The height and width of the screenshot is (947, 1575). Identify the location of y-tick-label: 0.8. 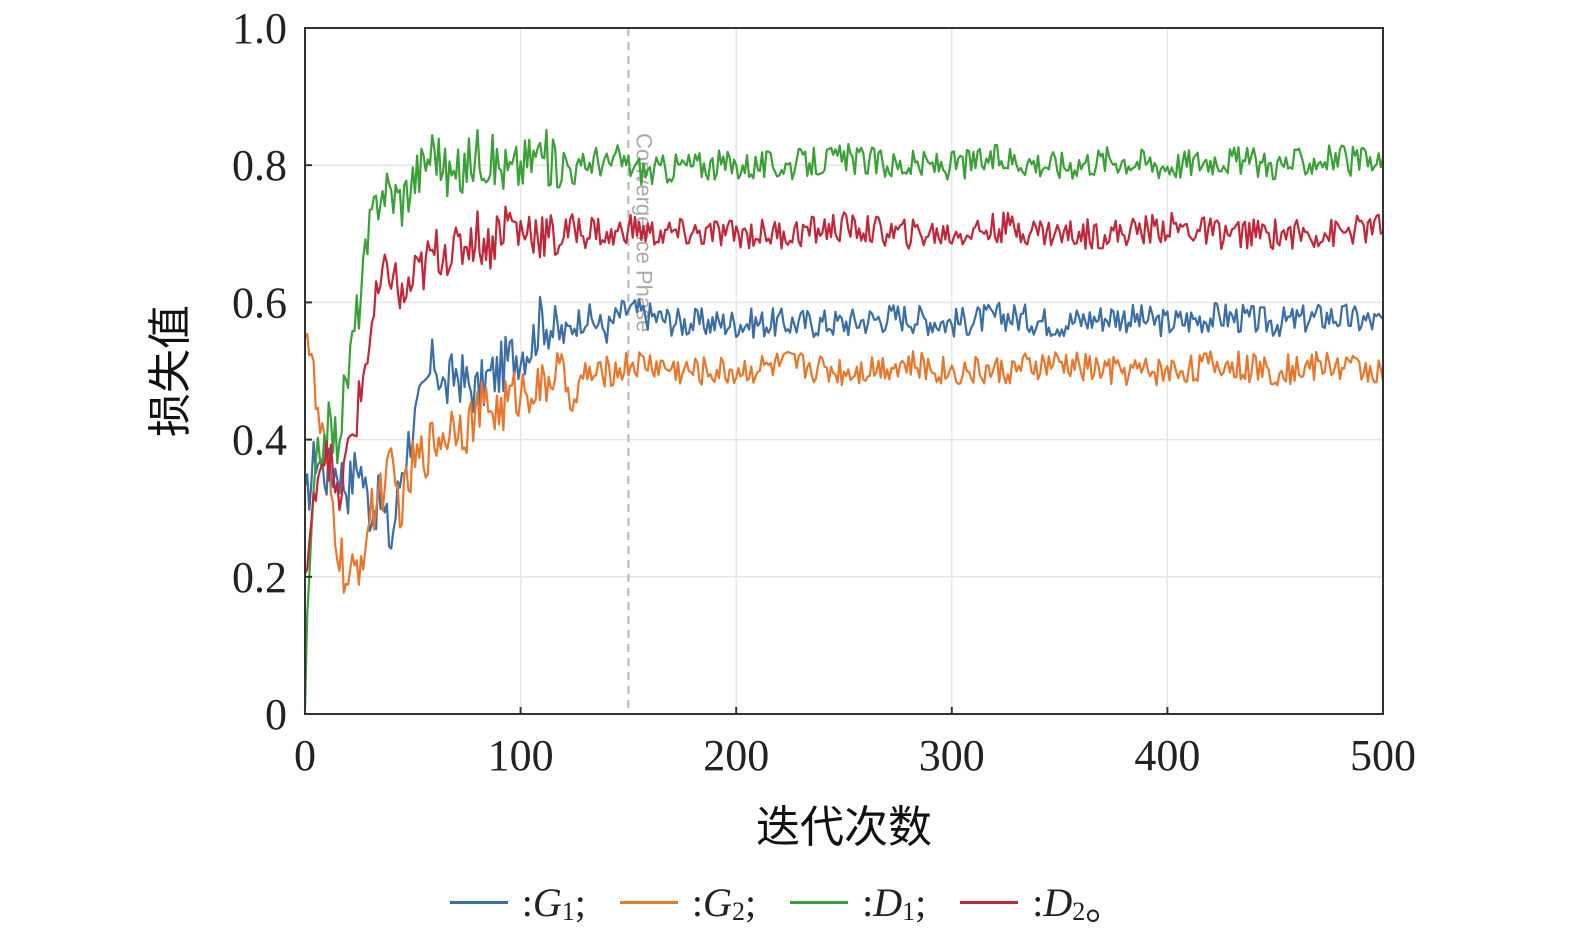
(259, 165).